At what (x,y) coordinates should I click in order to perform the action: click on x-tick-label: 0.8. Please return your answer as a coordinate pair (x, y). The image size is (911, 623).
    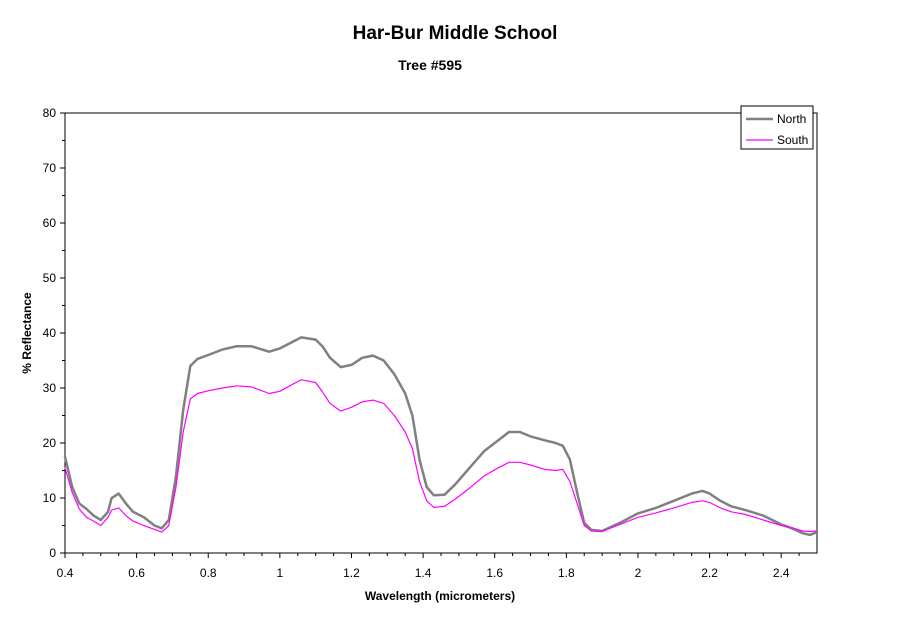
    Looking at the image, I should click on (208, 573).